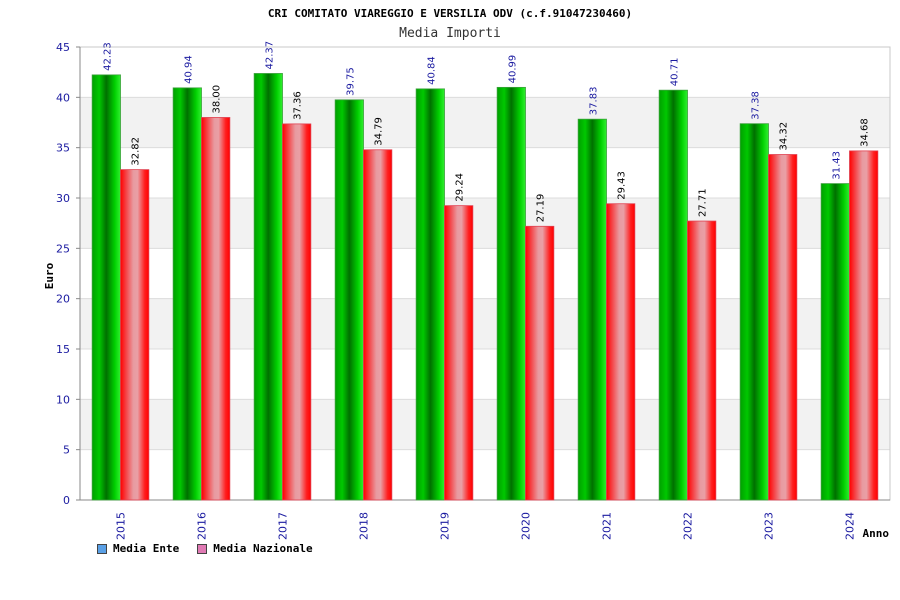  What do you see at coordinates (63, 198) in the screenshot?
I see `y-tick-label: 30` at bounding box center [63, 198].